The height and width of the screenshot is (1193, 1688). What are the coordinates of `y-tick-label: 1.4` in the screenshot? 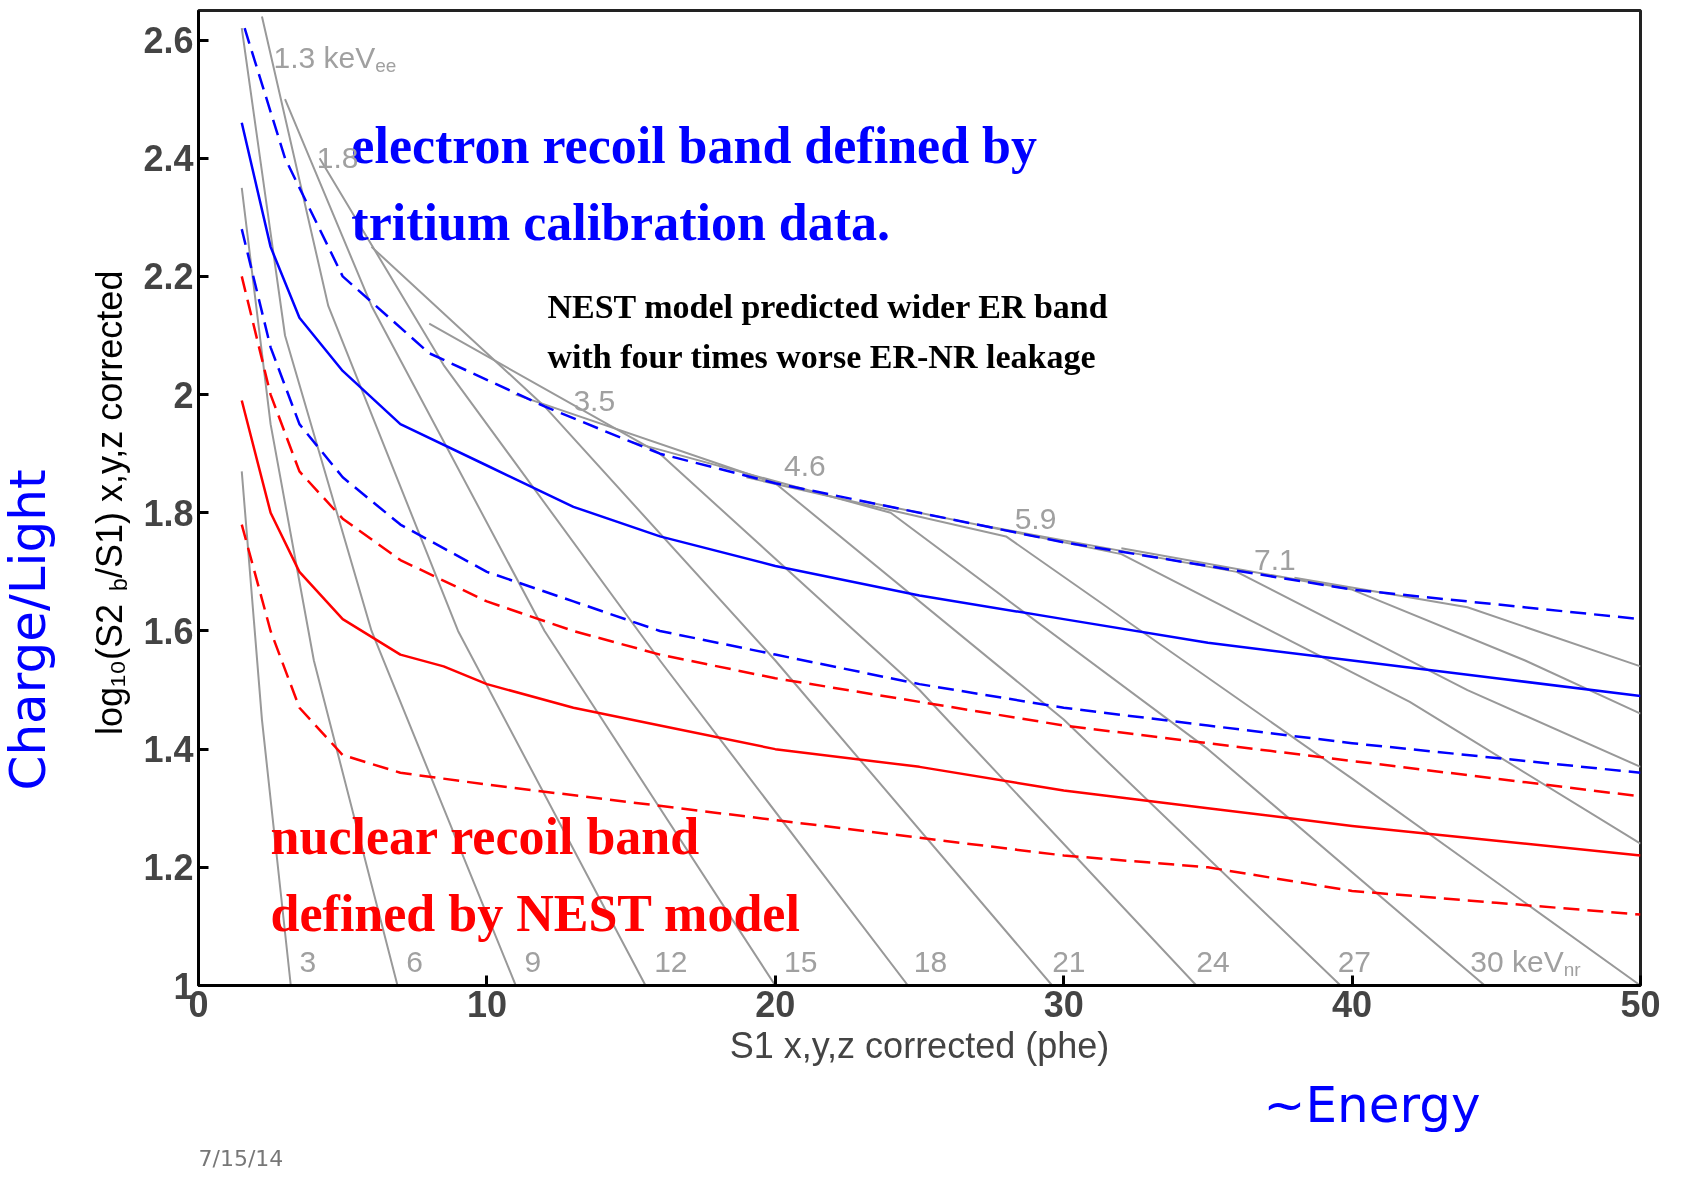 It's located at (168, 750).